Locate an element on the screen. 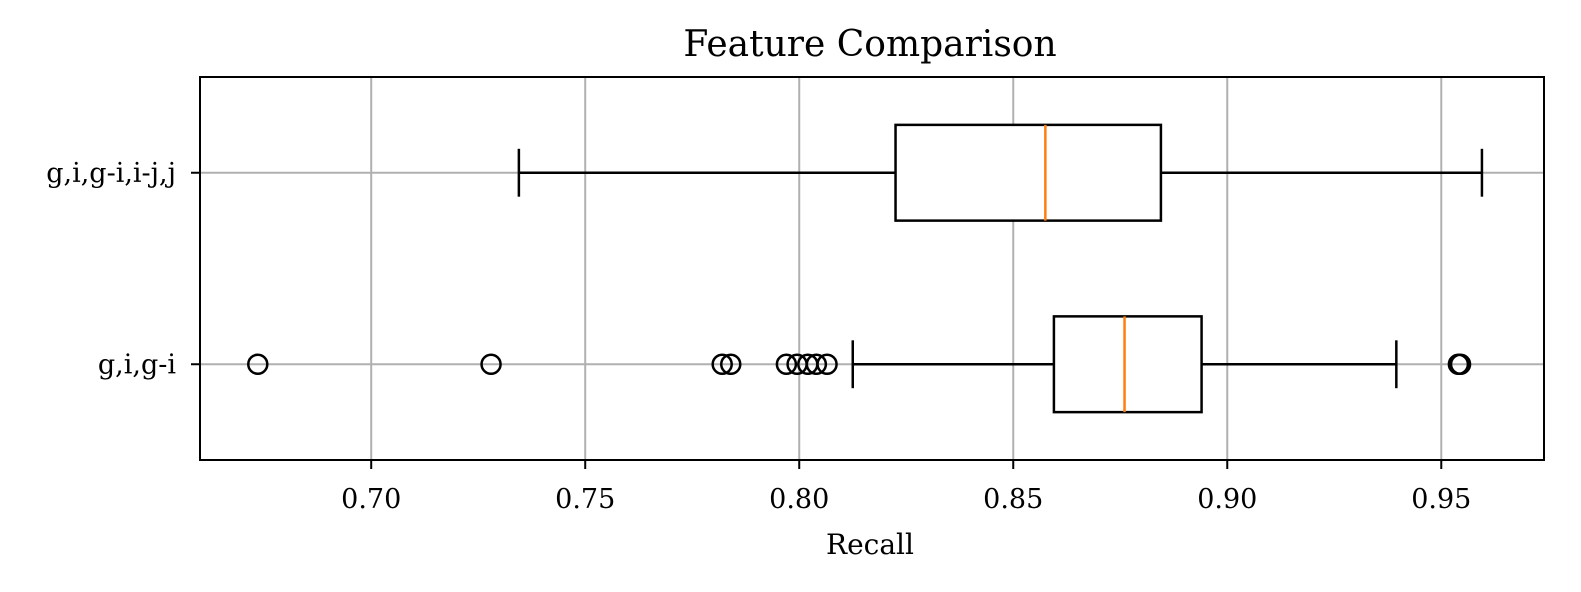 The image size is (1581, 592). y-tick-label: g,i,g-i is located at coordinates (137, 364).